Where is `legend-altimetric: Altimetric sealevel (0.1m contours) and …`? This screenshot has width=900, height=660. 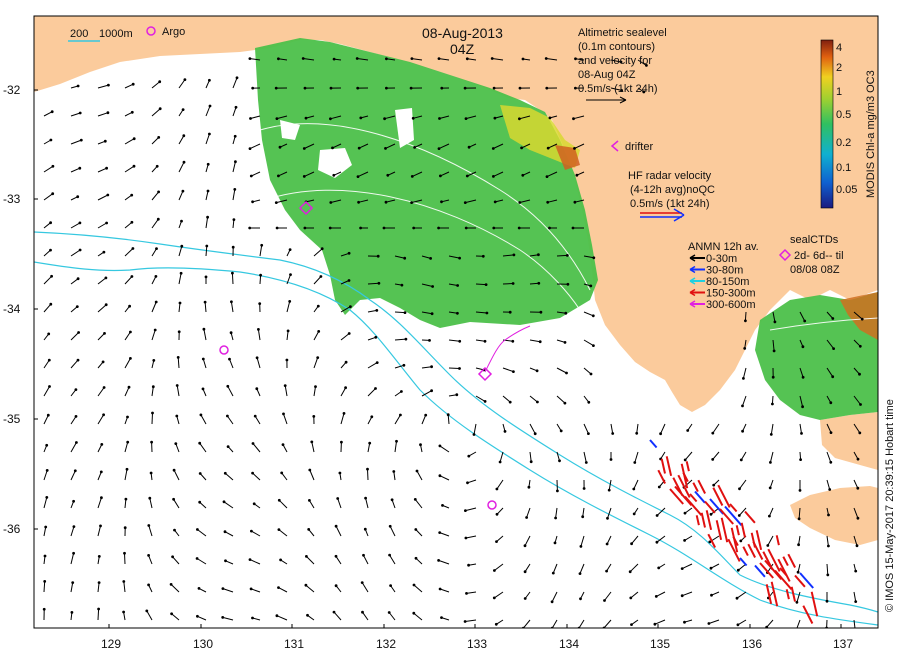 legend-altimetric: Altimetric sealevel (0.1m contours) and … is located at coordinates (622, 65).